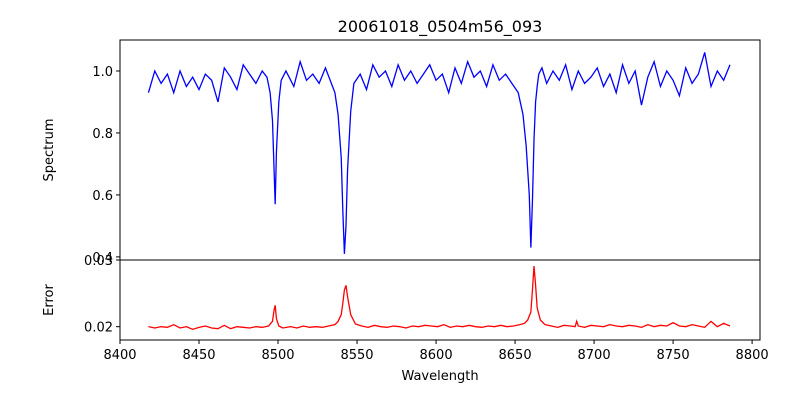 This screenshot has height=404, width=800. Describe the element at coordinates (102, 295) in the screenshot. I see `error-y-ticks: 0.02 0.03` at that location.